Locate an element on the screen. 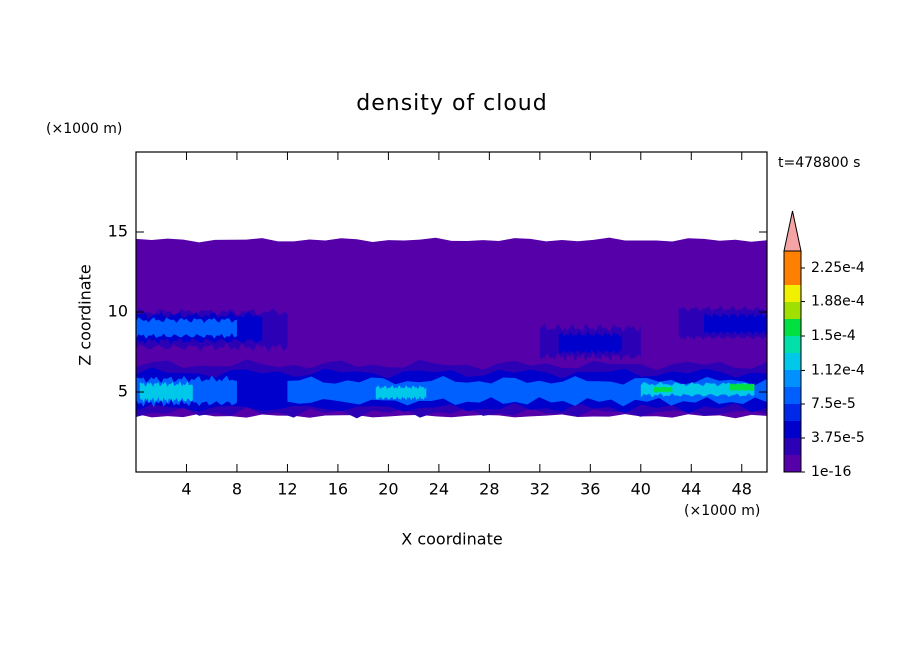  colorbar-label: 1.88e-4 is located at coordinates (838, 302).